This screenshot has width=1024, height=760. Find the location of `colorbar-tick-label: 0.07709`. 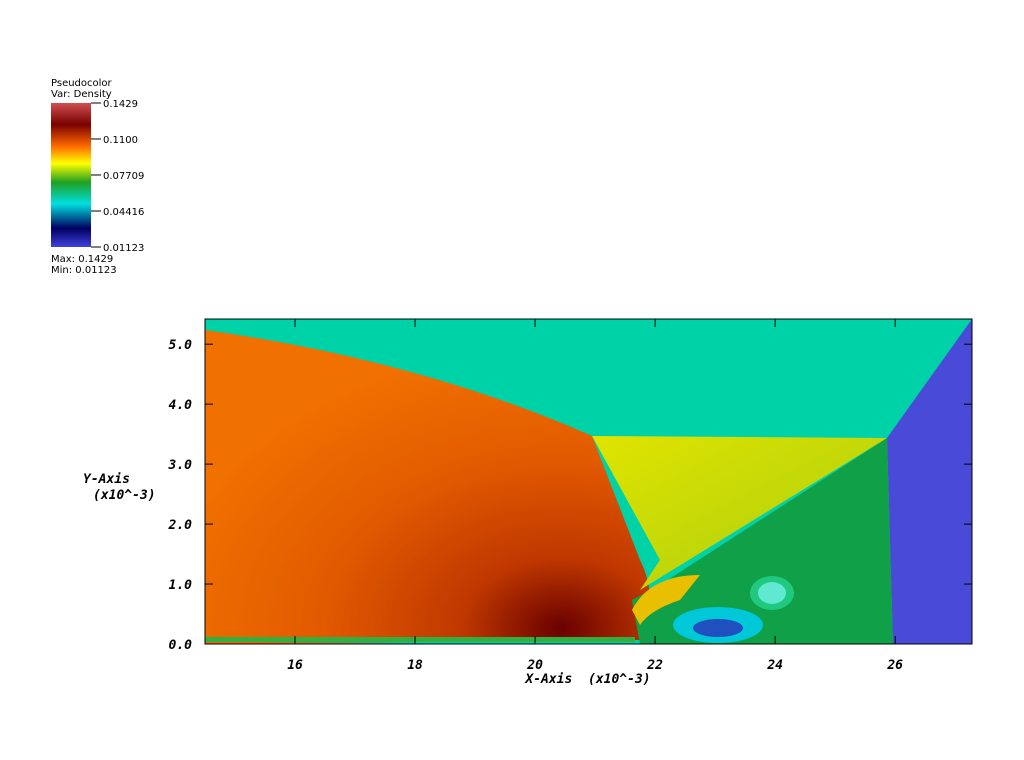

colorbar-tick-label: 0.07709 is located at coordinates (123, 176).